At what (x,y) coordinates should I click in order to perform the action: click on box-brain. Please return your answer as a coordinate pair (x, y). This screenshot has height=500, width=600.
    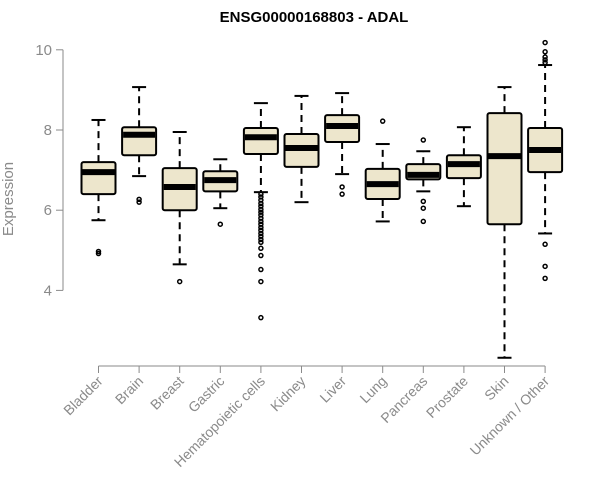
    Looking at the image, I should click on (139, 145).